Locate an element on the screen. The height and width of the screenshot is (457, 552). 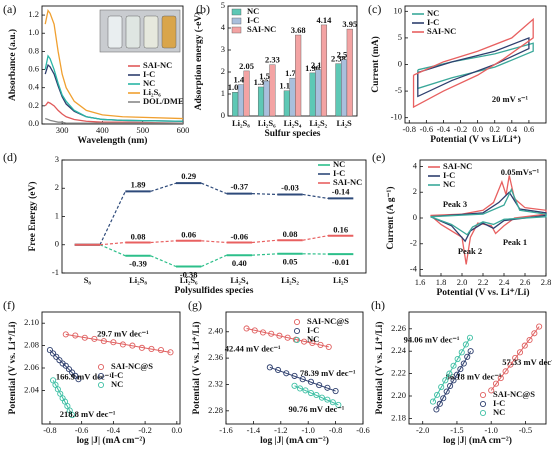
bar-value-label: 1.96 is located at coordinates (312, 68).